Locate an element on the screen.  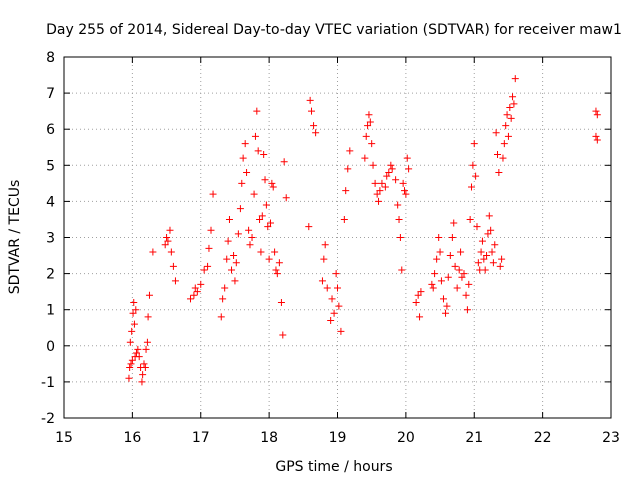
x-tick-label: 16 is located at coordinates (132, 438).